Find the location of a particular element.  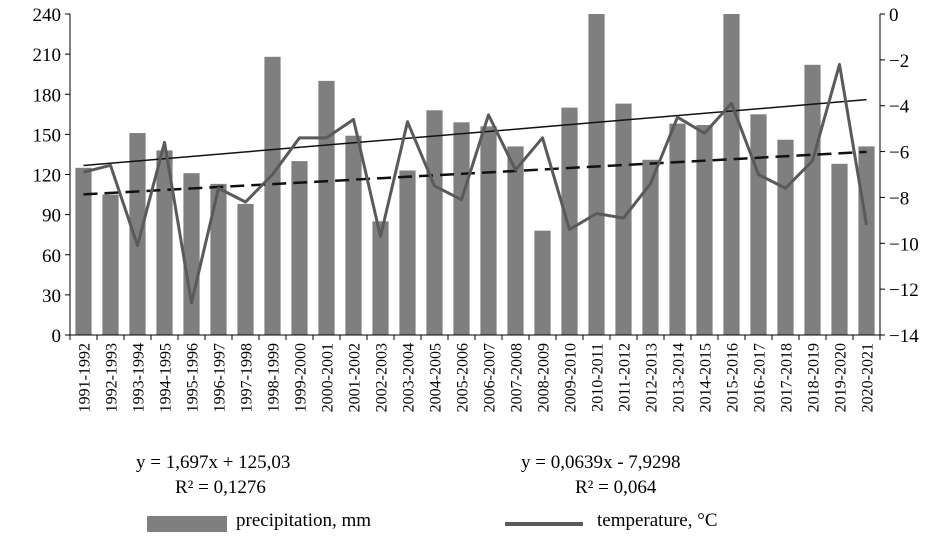

x-tick-label: 1995-1996 is located at coordinates (193, 377).